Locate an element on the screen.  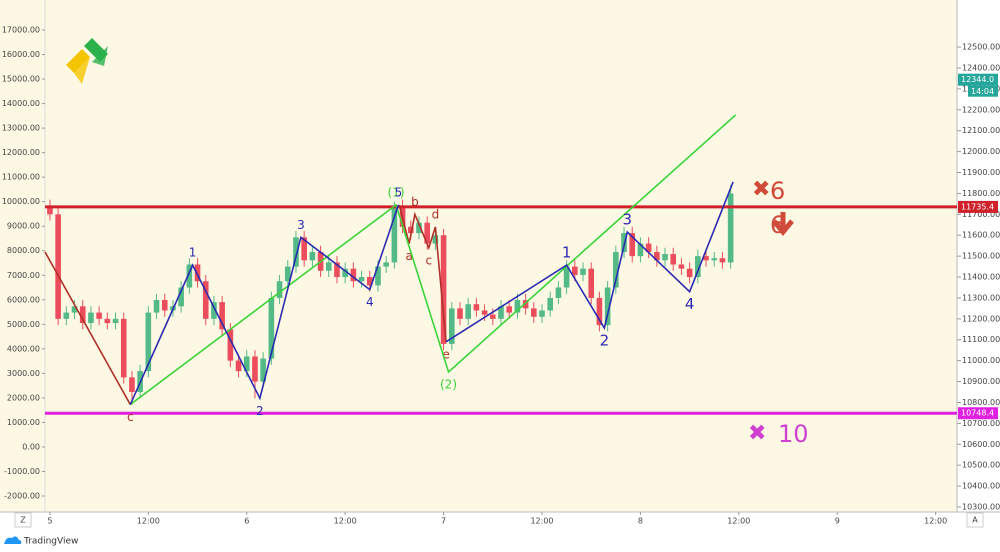
last-price-tag is located at coordinates (978, 79).